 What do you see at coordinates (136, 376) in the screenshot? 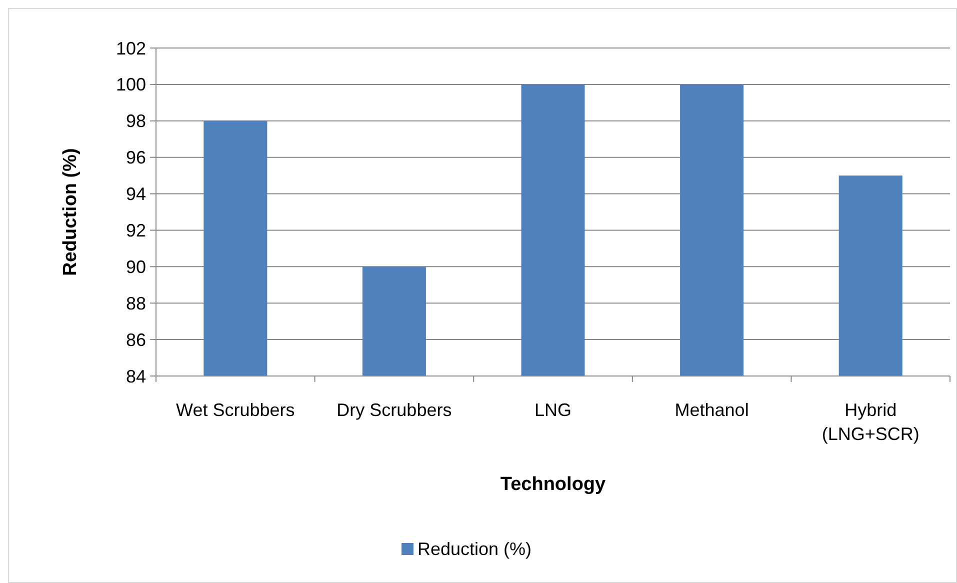
I see `y-tick-label: 84` at bounding box center [136, 376].